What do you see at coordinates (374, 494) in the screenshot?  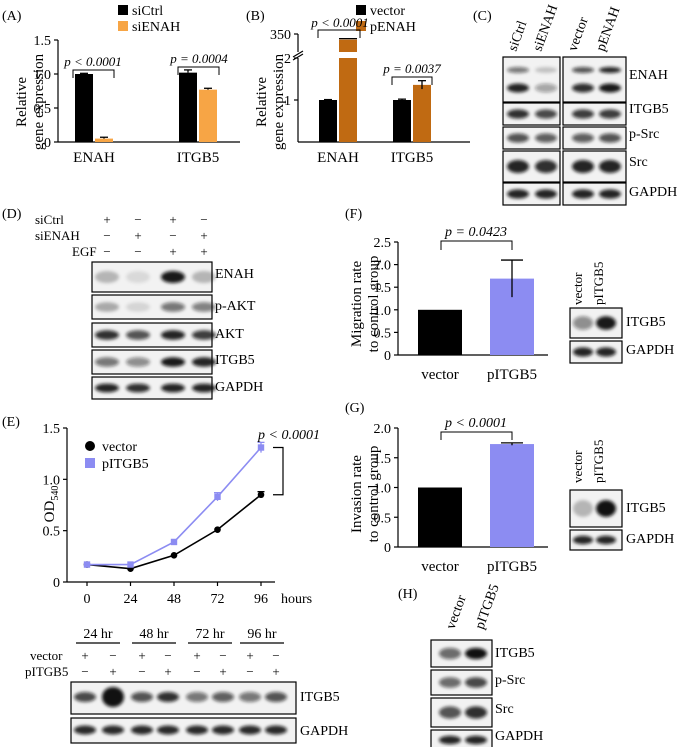 I see `panel-g-ylabel-line2: to control group` at bounding box center [374, 494].